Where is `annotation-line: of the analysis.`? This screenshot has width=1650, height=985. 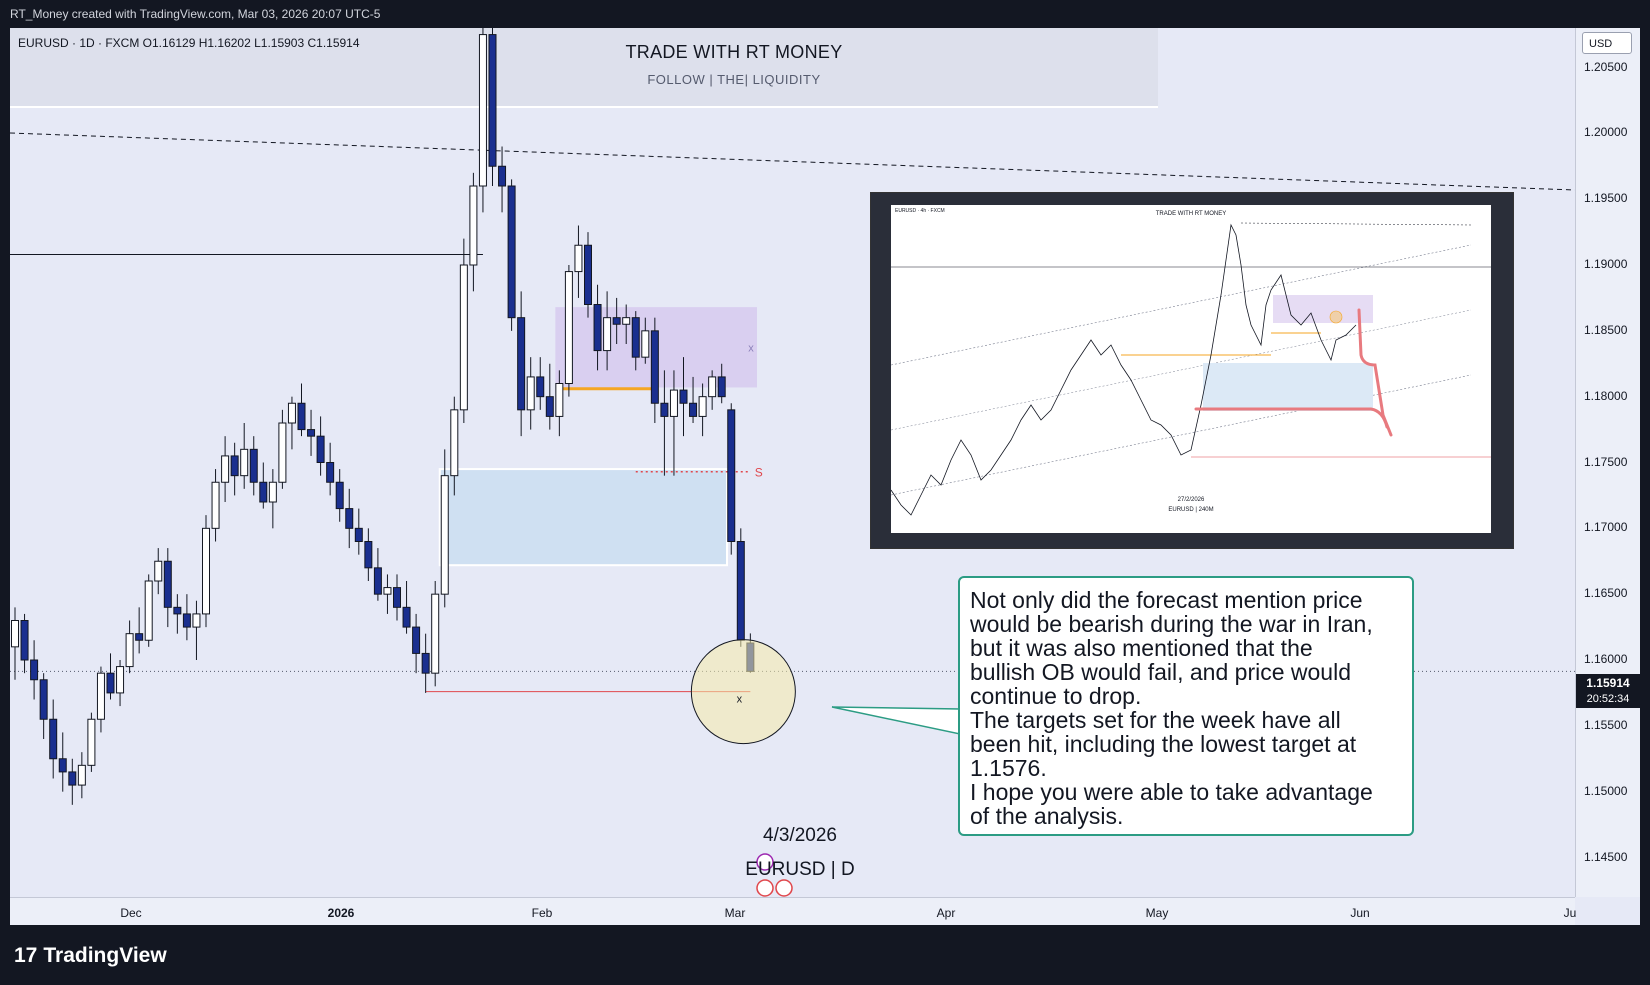 annotation-line: of the analysis. is located at coordinates (1047, 816).